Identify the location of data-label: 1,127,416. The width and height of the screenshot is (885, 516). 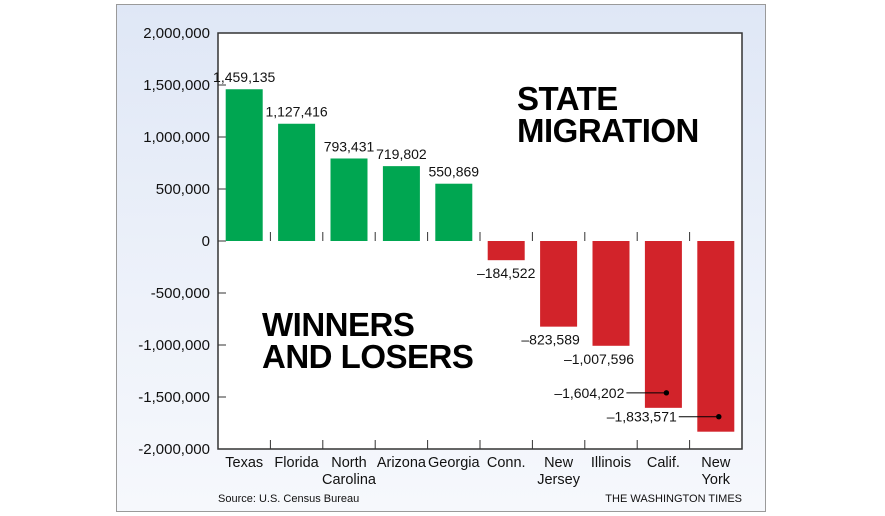
(296, 112).